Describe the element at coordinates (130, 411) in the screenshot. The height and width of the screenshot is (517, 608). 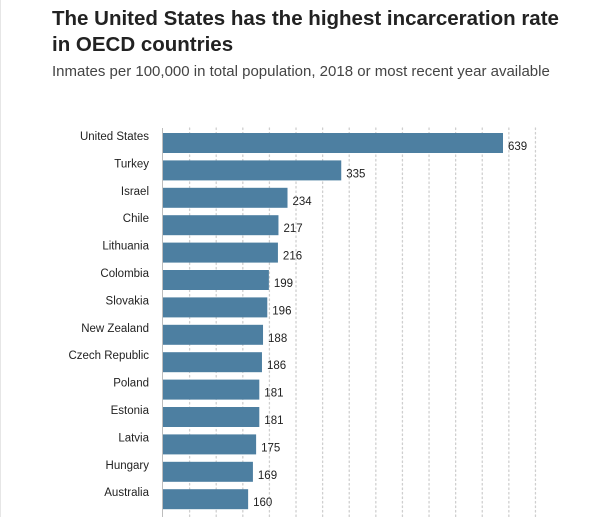
I see `category-label: Estonia` at that location.